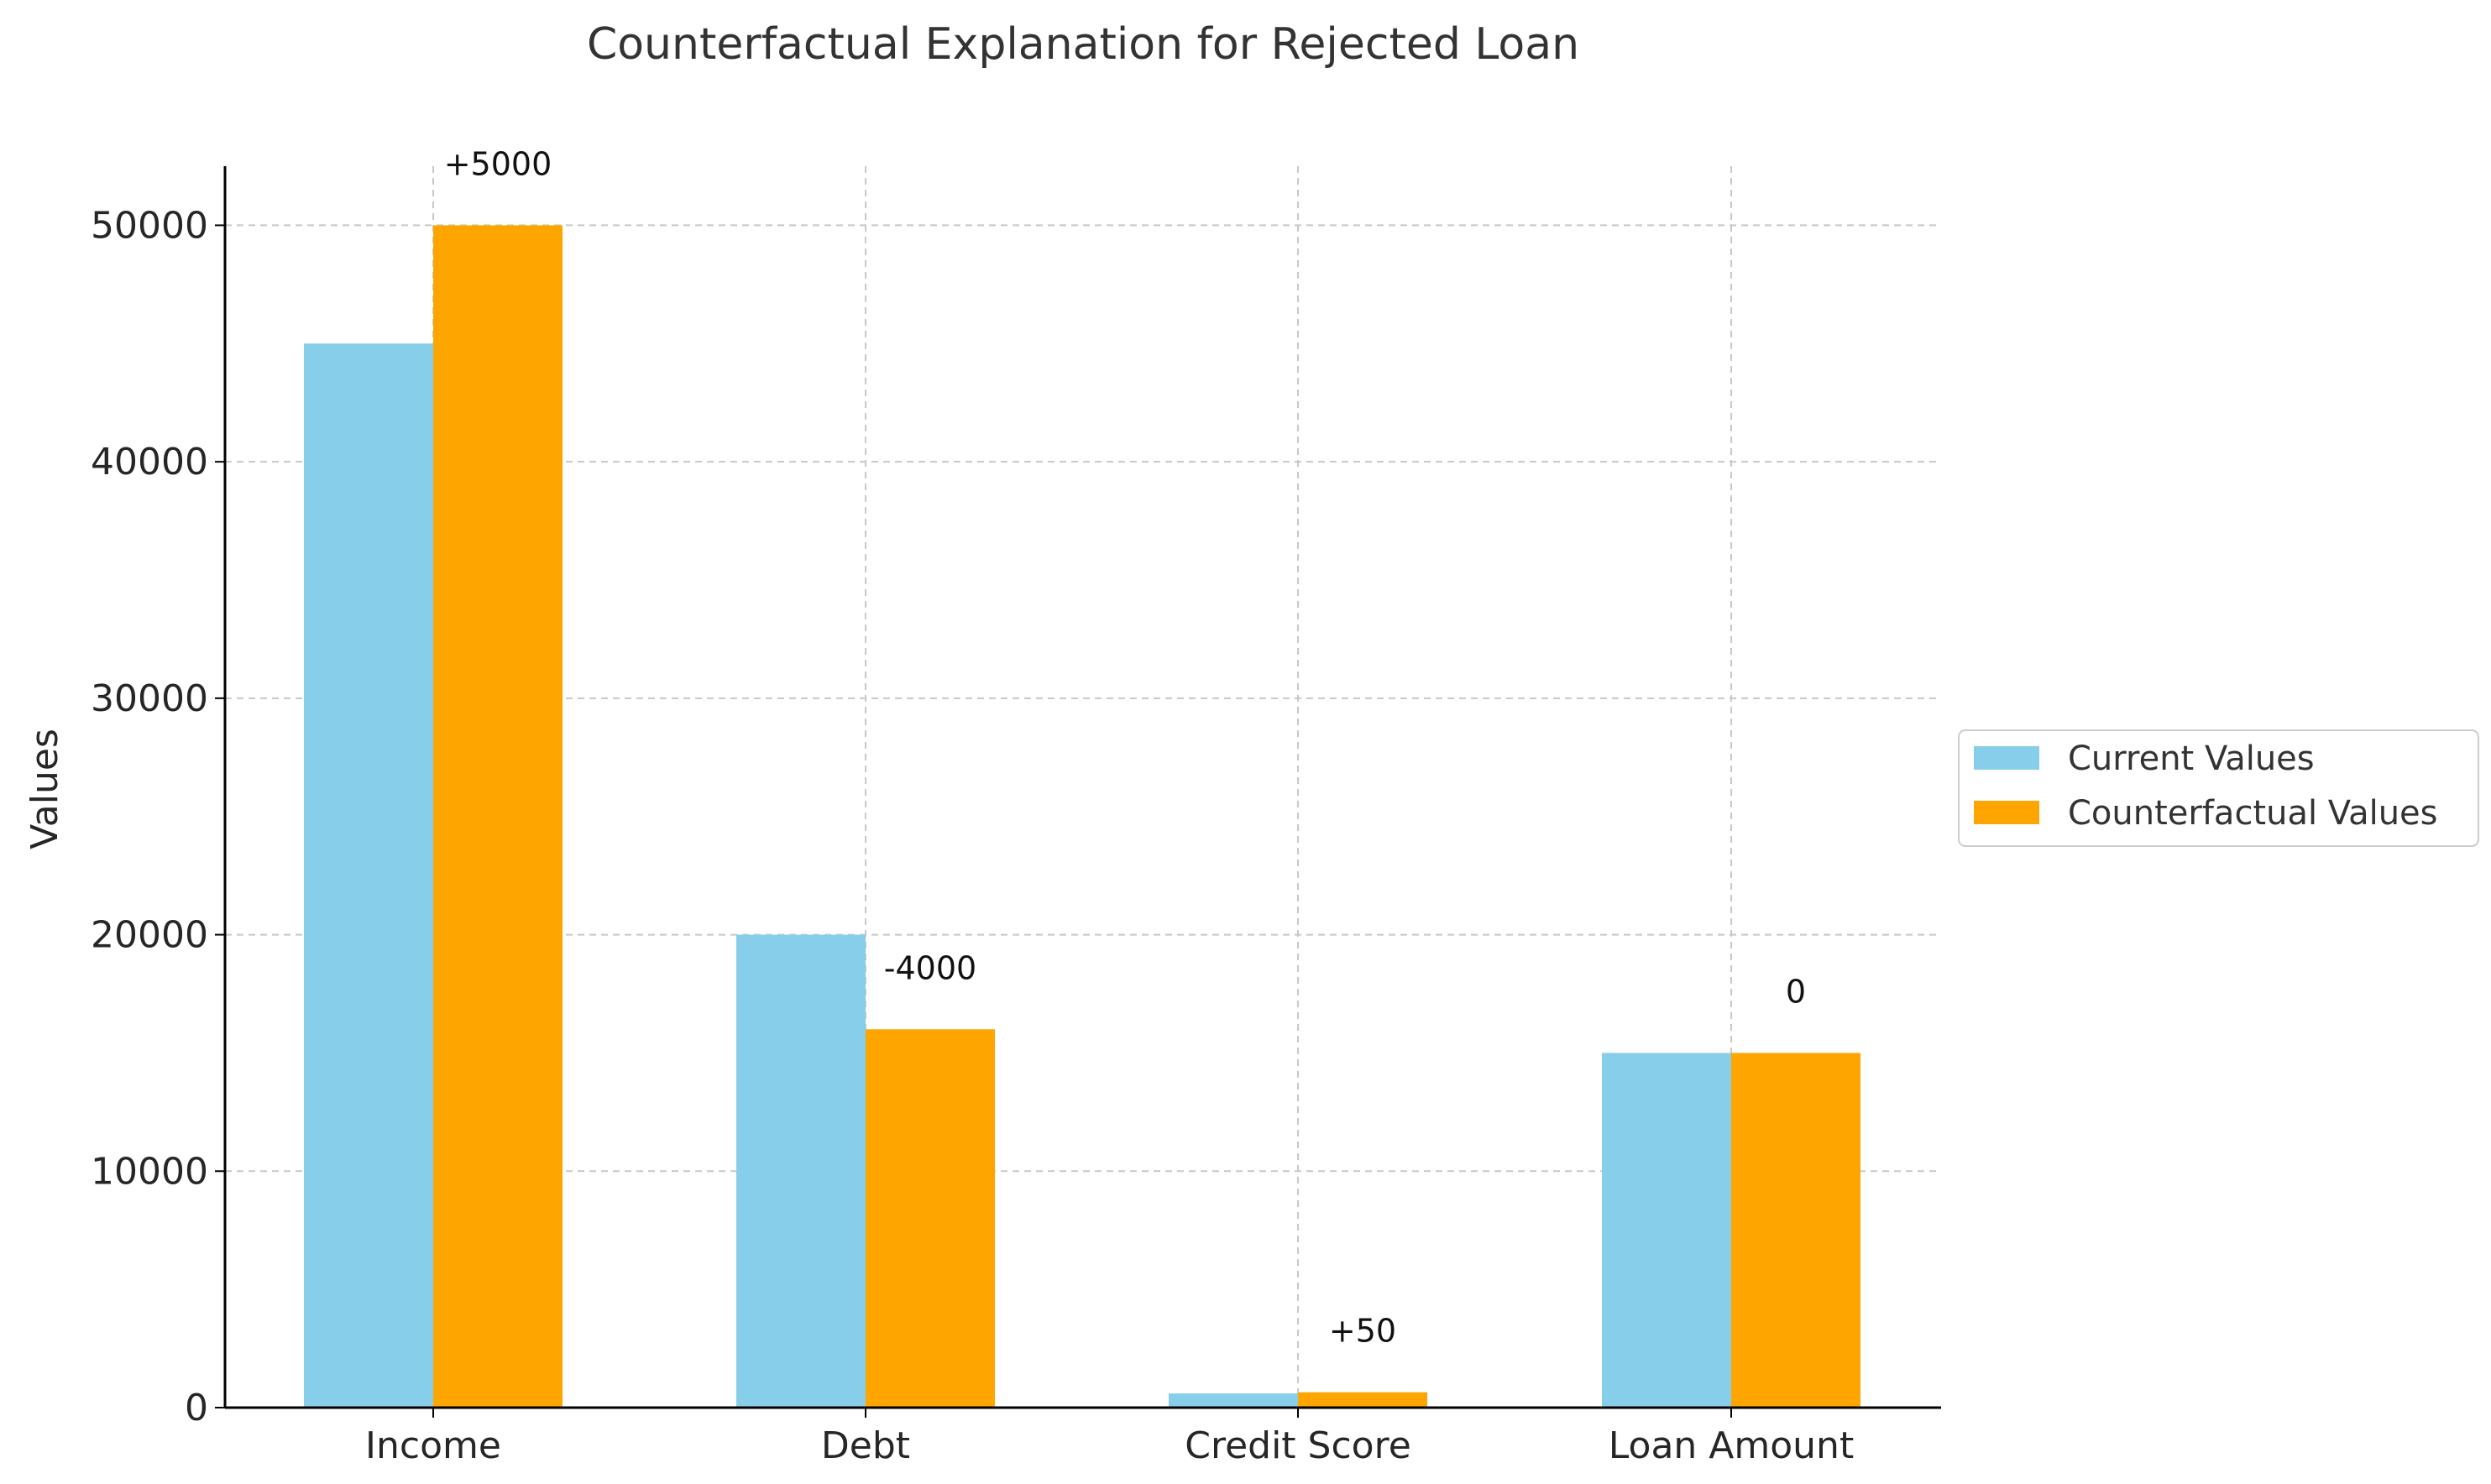 The image size is (2491, 1484). I want to click on y-tick-label: 40000, so click(149, 462).